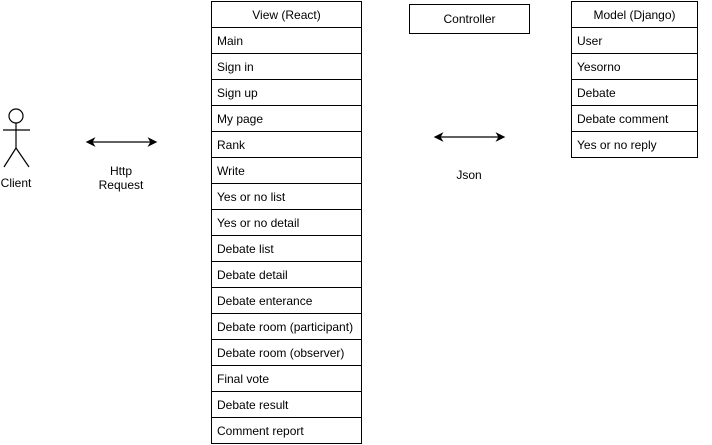 The width and height of the screenshot is (712, 445). What do you see at coordinates (286, 327) in the screenshot?
I see `view-item-debate-room-participant: Debate room (participant)` at bounding box center [286, 327].